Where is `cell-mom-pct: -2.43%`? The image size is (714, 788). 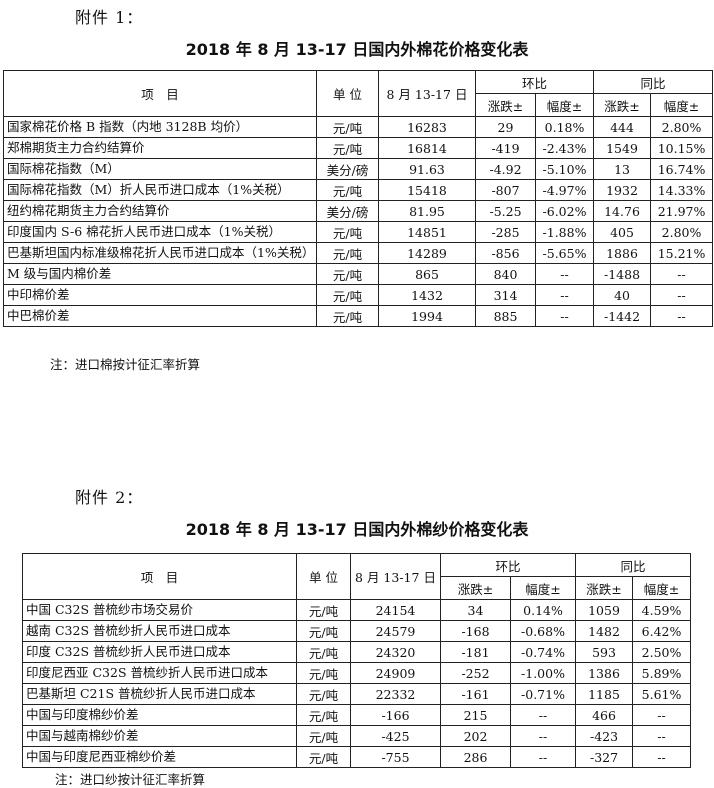
cell-mom-pct: -2.43% is located at coordinates (564, 148).